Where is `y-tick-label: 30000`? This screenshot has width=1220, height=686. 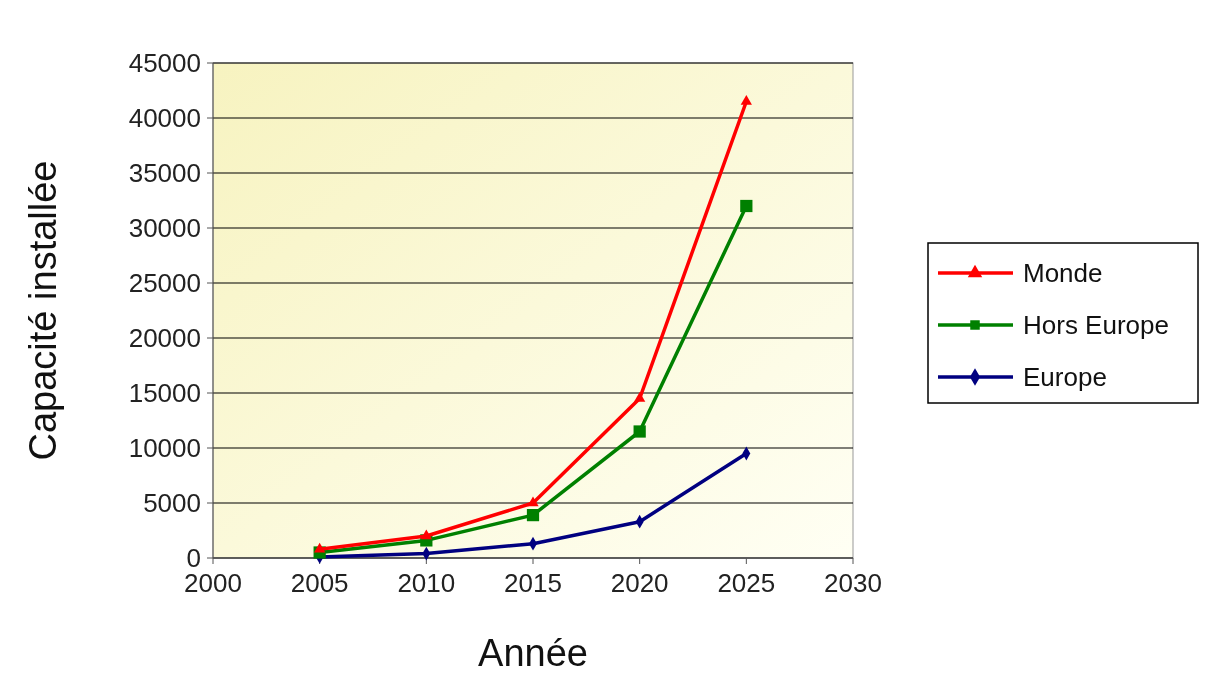 y-tick-label: 30000 is located at coordinates (164, 228).